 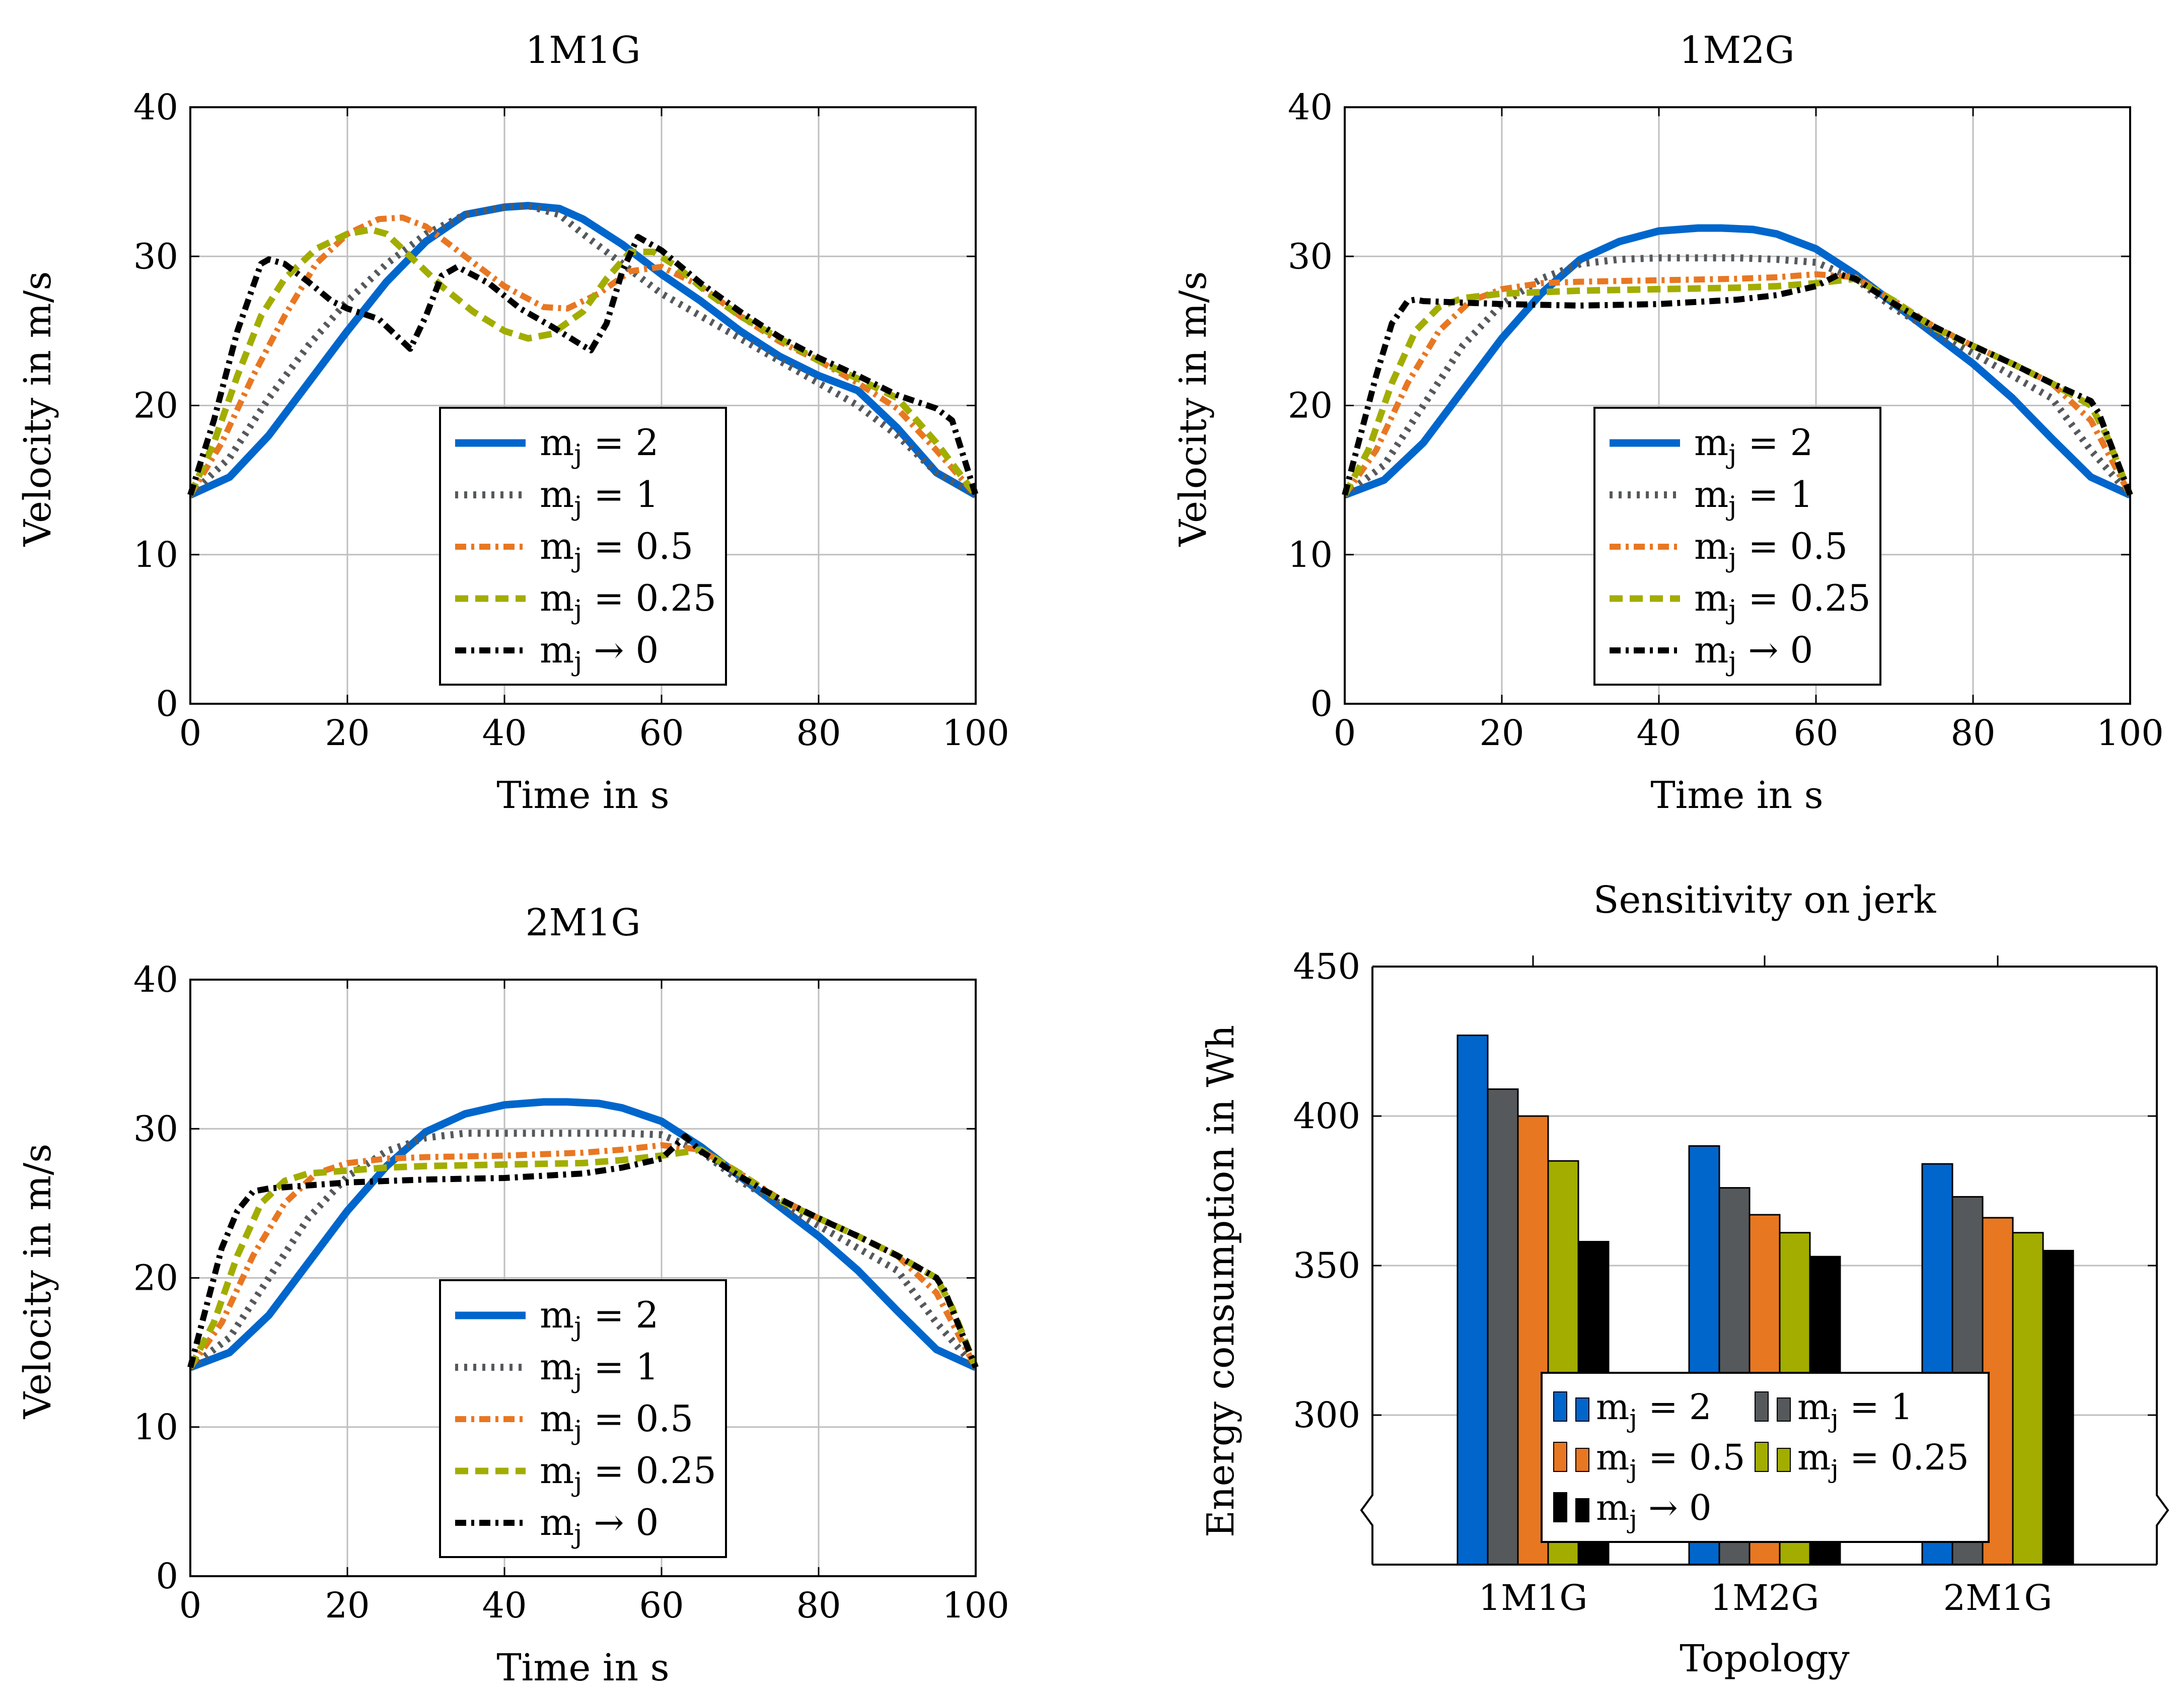 I want to click on bar-black, so click(x=2058, y=1407).